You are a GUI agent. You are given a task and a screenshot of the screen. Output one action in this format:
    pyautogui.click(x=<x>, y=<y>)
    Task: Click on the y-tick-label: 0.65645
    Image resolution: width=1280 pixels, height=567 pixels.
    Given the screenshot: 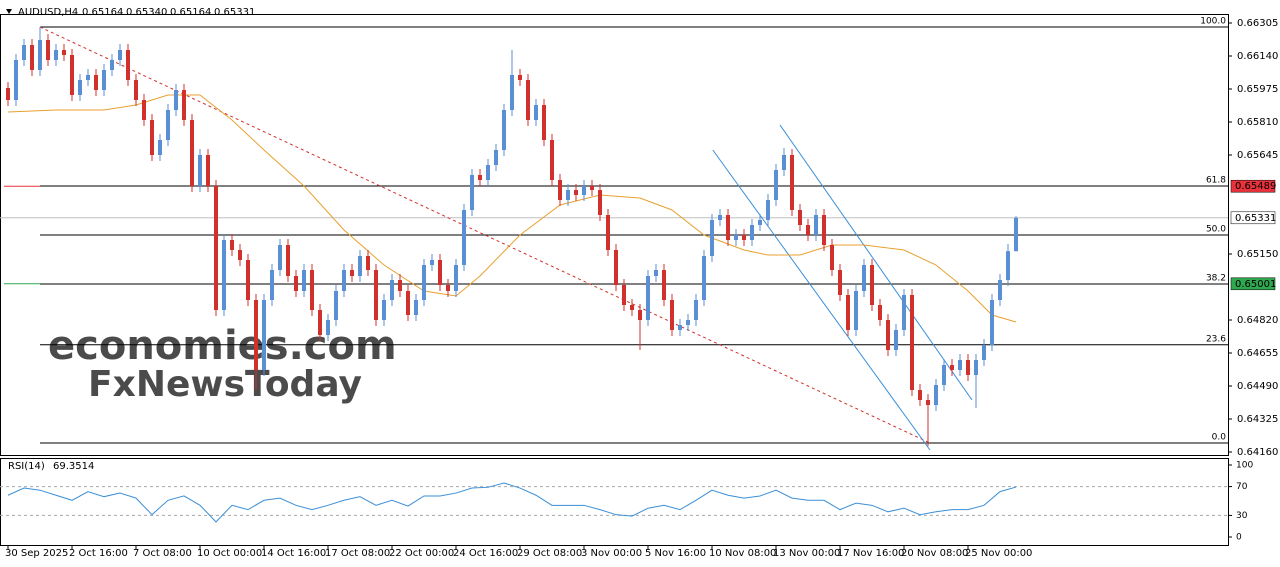 What is the action you would take?
    pyautogui.click(x=1257, y=155)
    